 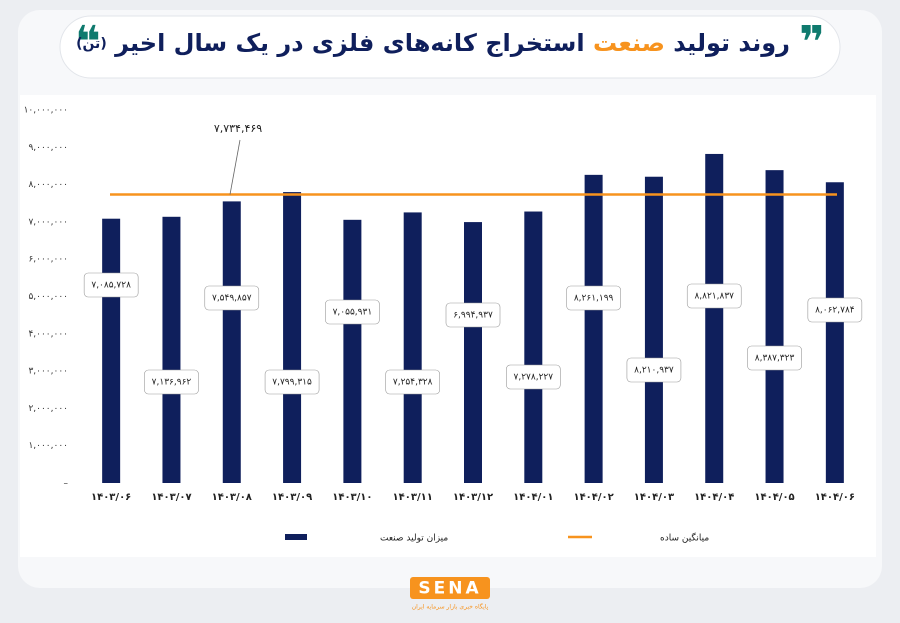 I want to click on legend-label: میانگین ساده, so click(x=684, y=538).